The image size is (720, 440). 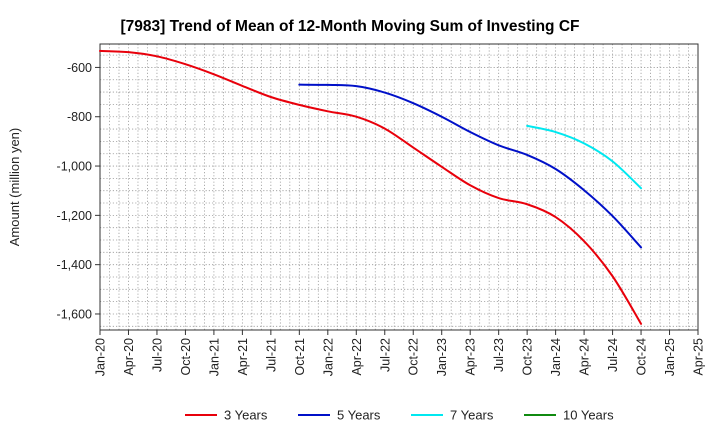 What do you see at coordinates (414, 357) in the screenshot?
I see `x-tick-label: Oct-22` at bounding box center [414, 357].